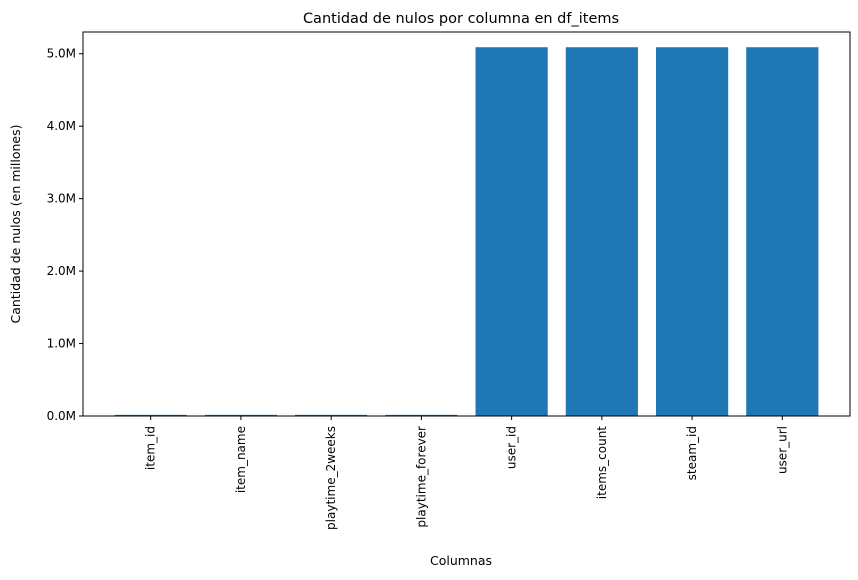  I want to click on y-tick-label: 2.0M, so click(61, 271).